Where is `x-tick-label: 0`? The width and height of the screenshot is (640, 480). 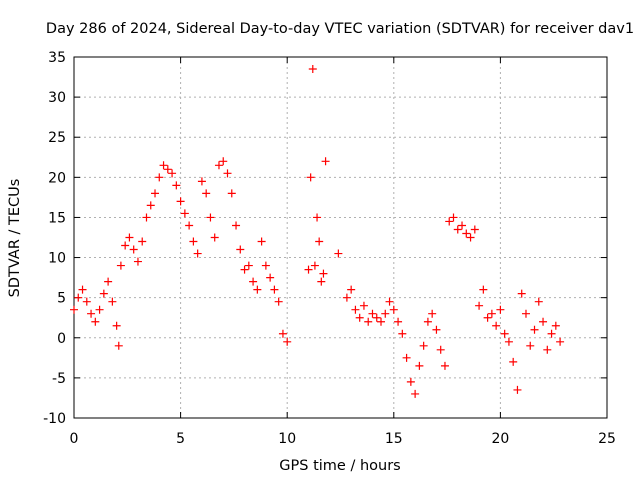
x-tick-label: 0 is located at coordinates (74, 439).